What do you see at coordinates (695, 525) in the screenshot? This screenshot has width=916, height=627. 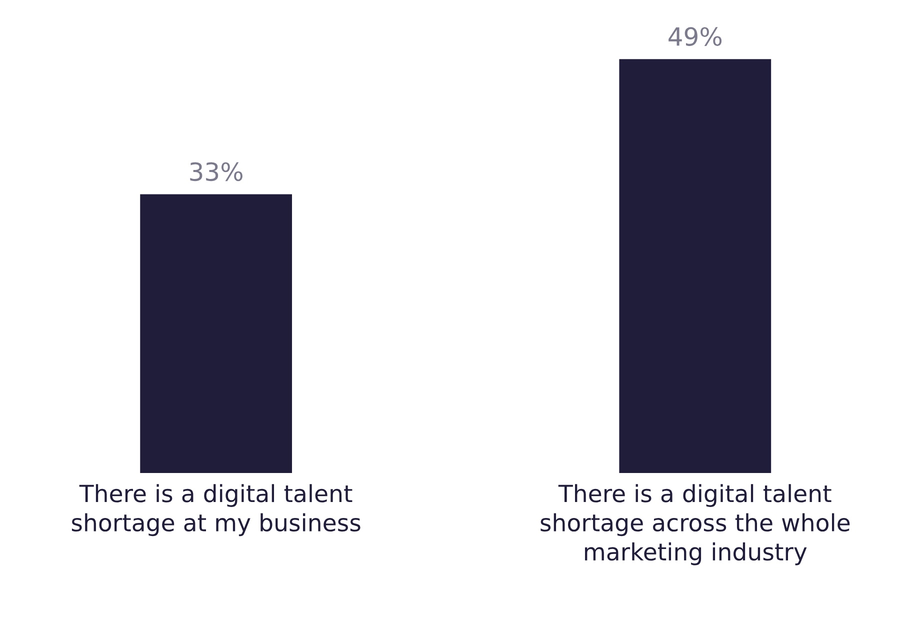 I see `x-tick-label: There is a digital talent shortage across the whole marketing industry` at bounding box center [695, 525].